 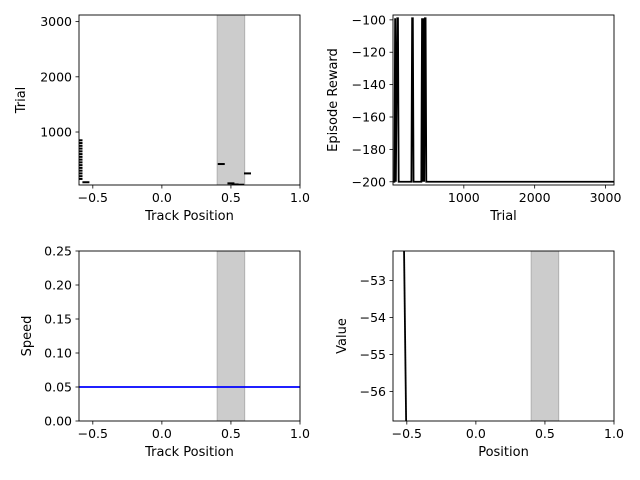 I want to click on y-tick-label: 0.00, so click(x=58, y=421).